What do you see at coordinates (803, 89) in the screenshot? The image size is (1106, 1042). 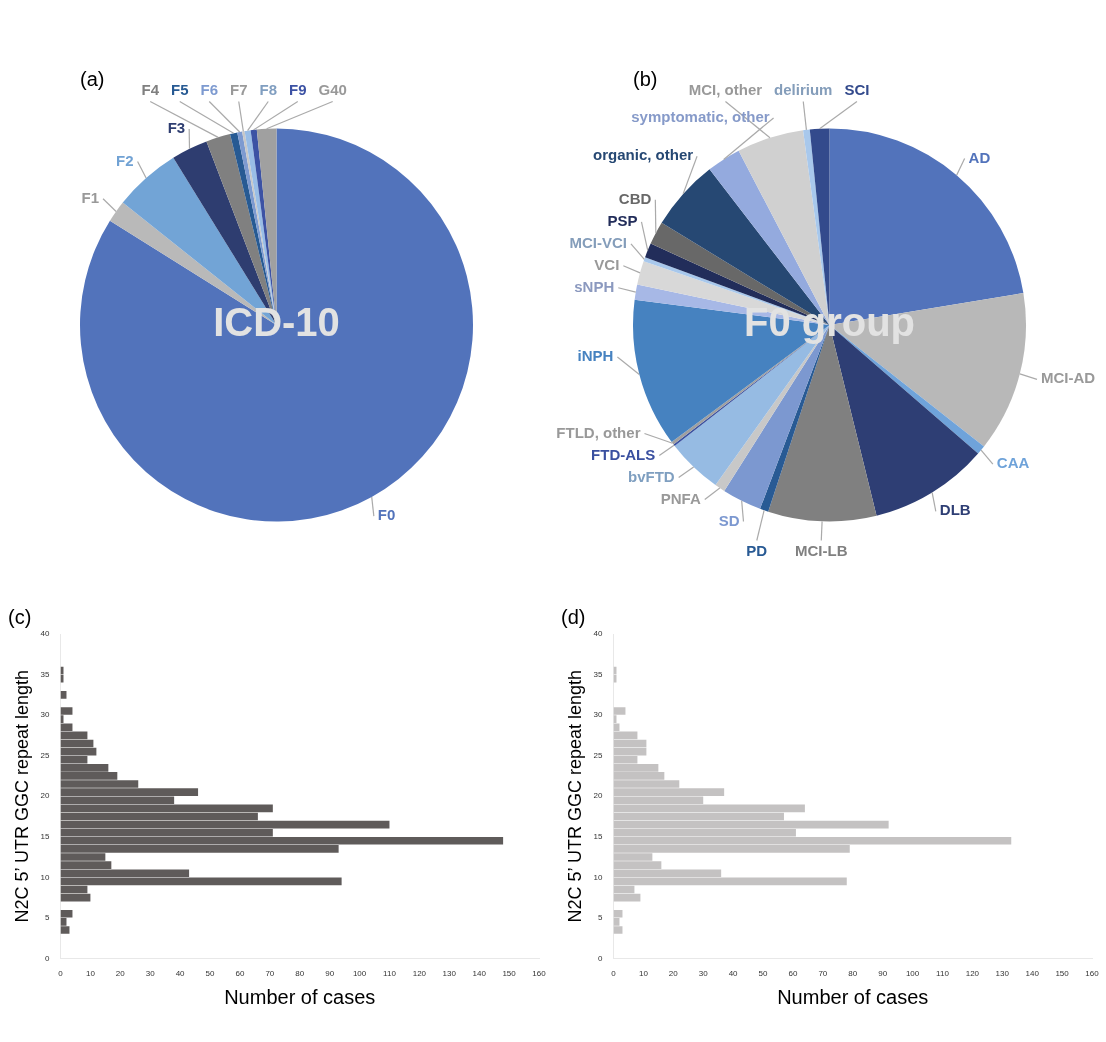 I see `slice-label: delirium` at bounding box center [803, 89].